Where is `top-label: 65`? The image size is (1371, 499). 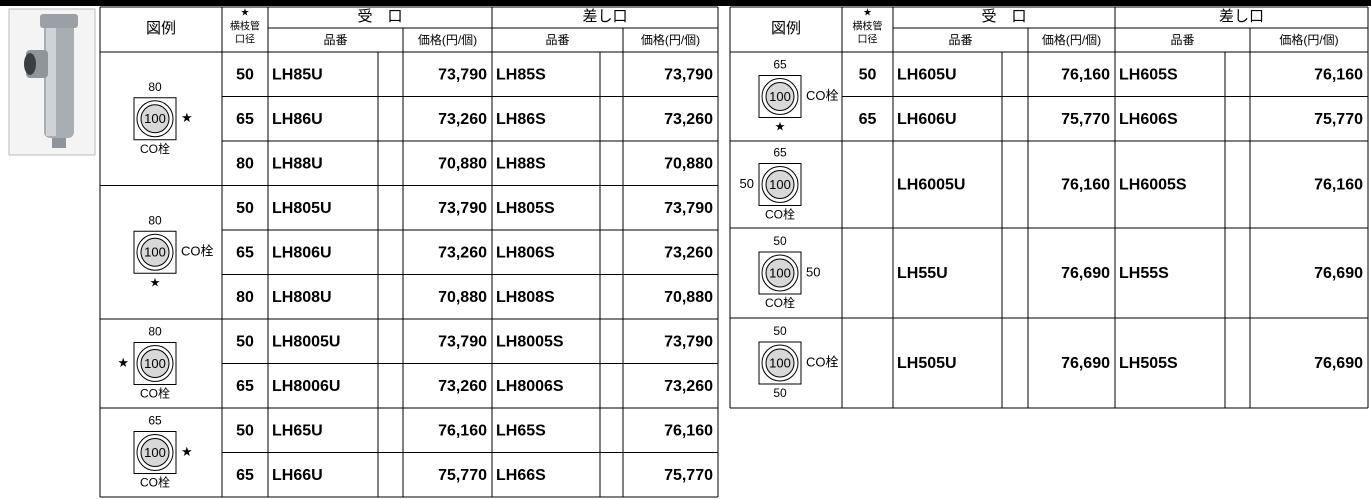 top-label: 65 is located at coordinates (780, 153).